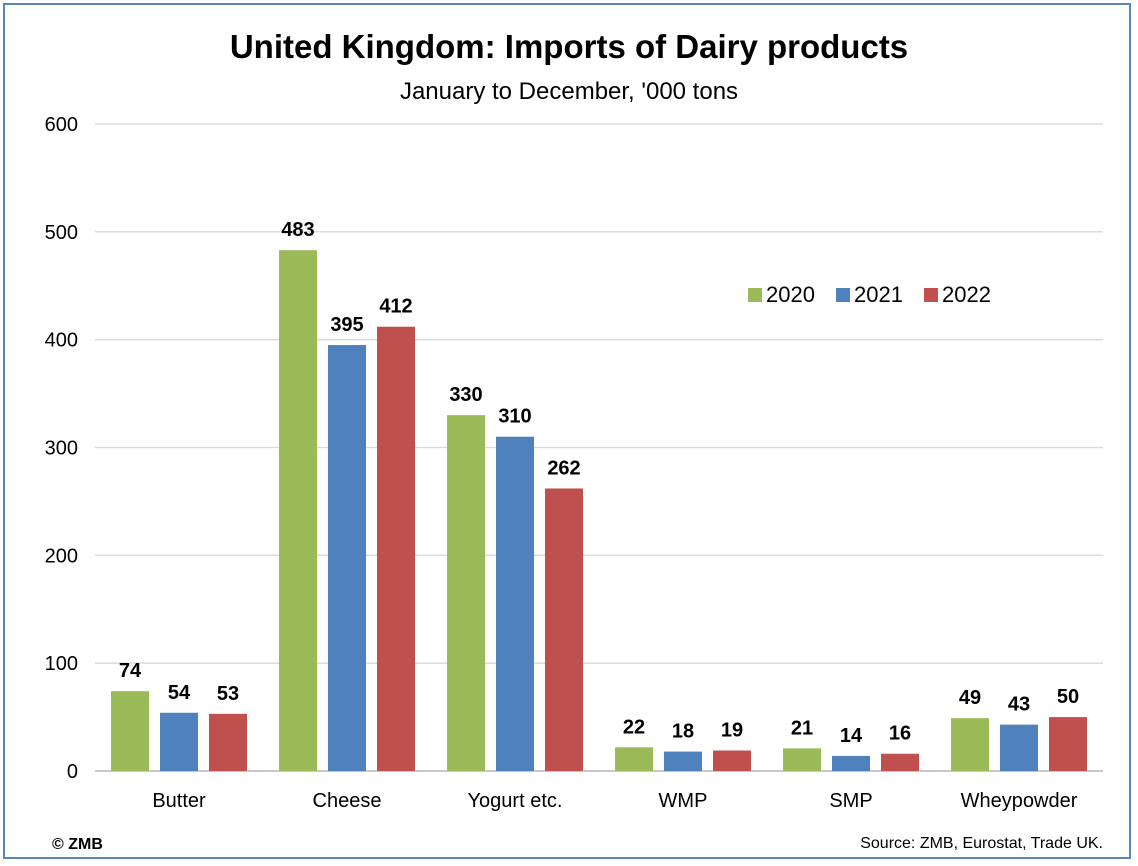 The image size is (1138, 866). What do you see at coordinates (1068, 697) in the screenshot?
I see `data-label: 50` at bounding box center [1068, 697].